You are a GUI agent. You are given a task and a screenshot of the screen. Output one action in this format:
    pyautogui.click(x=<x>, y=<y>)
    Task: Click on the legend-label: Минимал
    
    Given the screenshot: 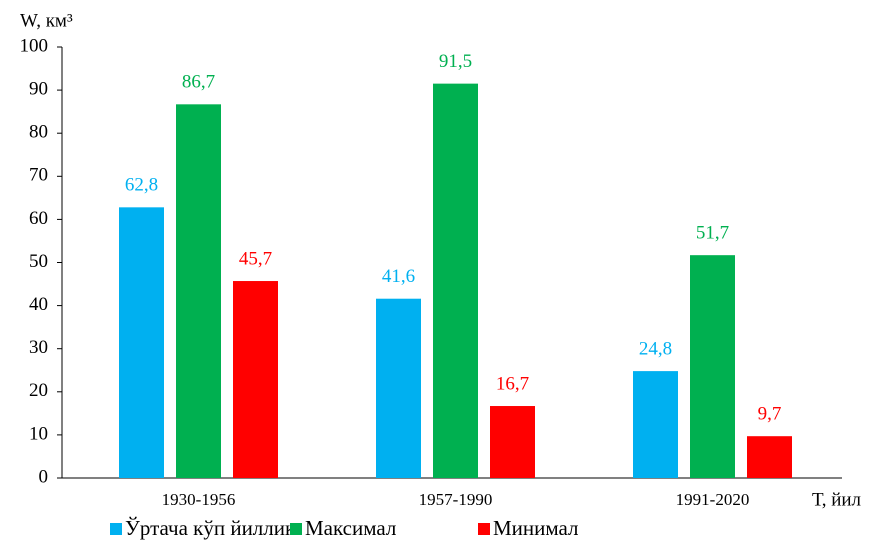 What is the action you would take?
    pyautogui.click(x=536, y=528)
    